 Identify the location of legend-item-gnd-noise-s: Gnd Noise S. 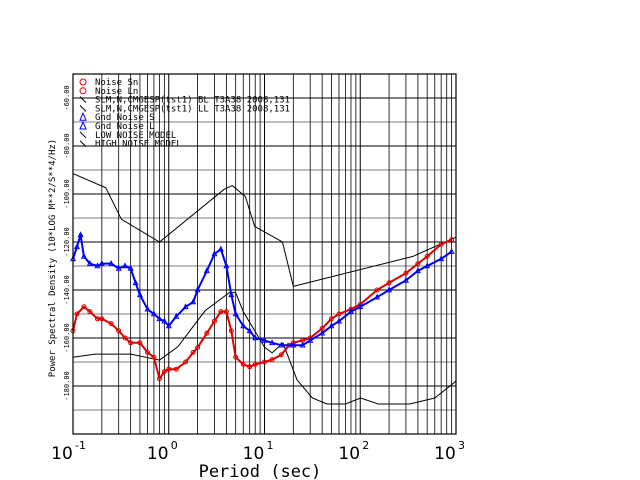
(117, 117).